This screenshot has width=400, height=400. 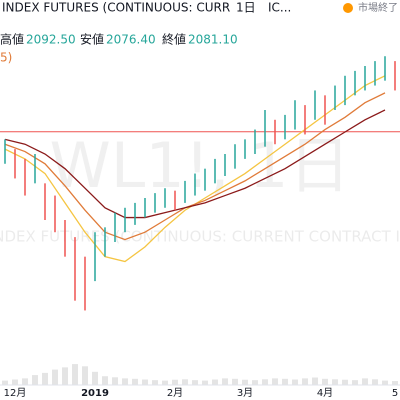 What do you see at coordinates (246, 8) in the screenshot?
I see `interval: 1日` at bounding box center [246, 8].